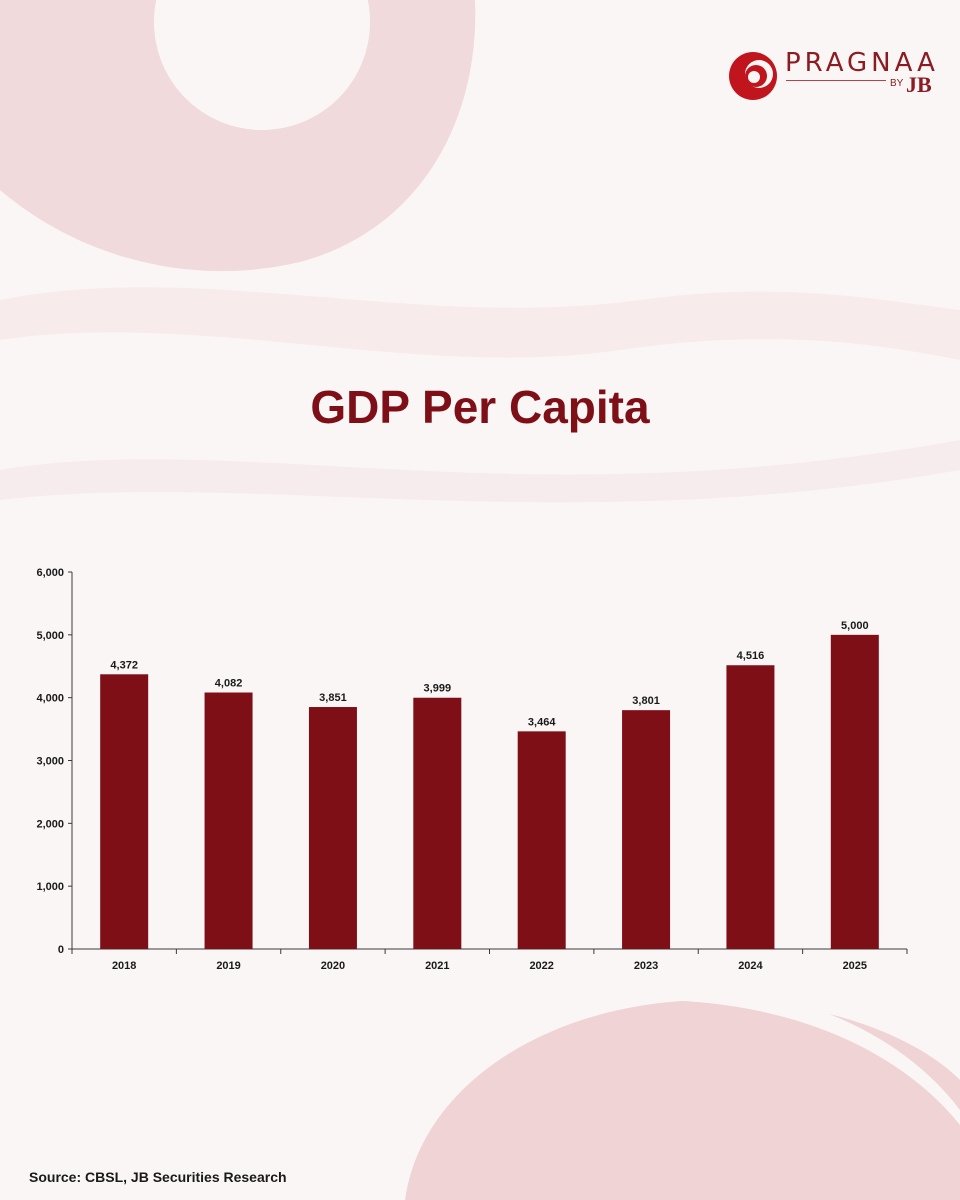  What do you see at coordinates (50, 699) in the screenshot?
I see `y-tick-label: 4,000` at bounding box center [50, 699].